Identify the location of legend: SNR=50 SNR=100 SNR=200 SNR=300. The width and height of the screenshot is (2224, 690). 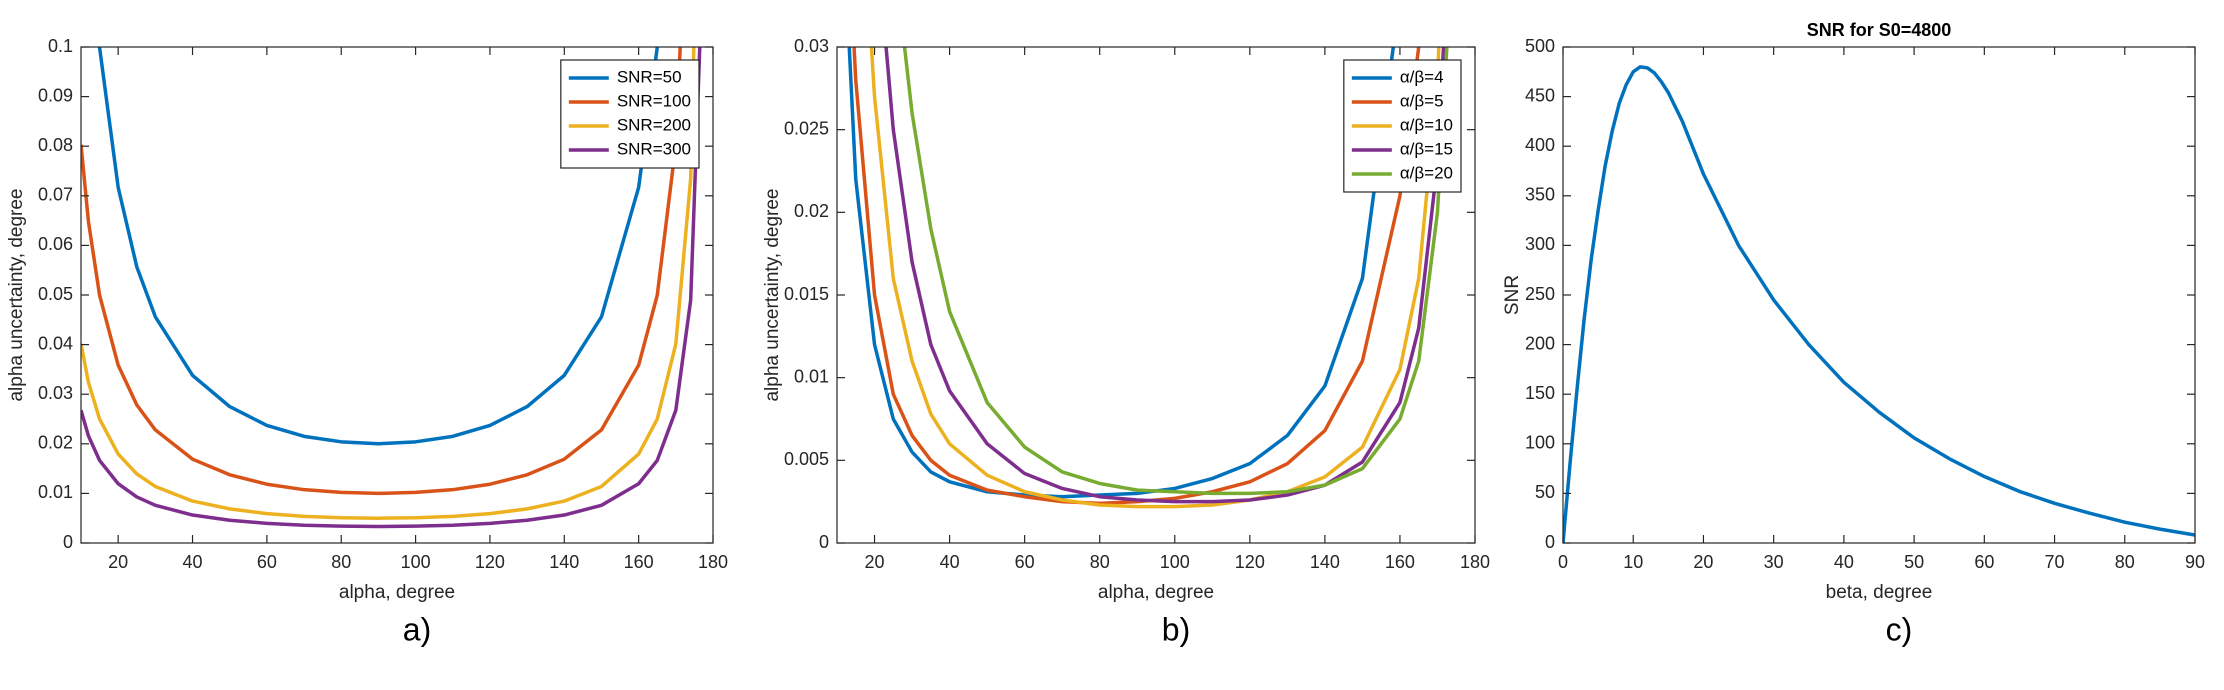
(630, 114).